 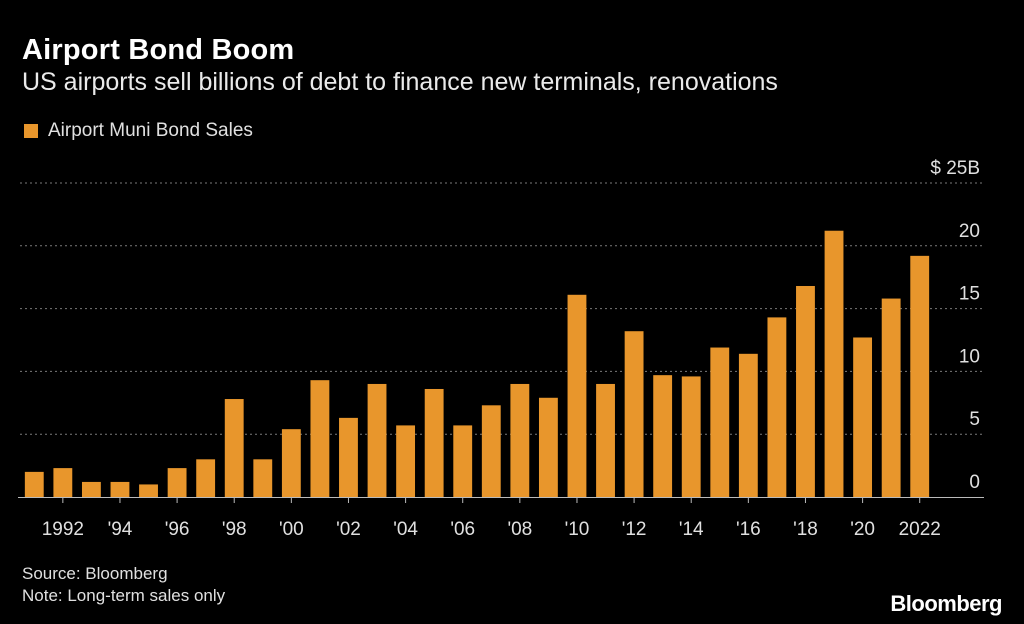 I want to click on bar-2003, so click(x=377, y=440).